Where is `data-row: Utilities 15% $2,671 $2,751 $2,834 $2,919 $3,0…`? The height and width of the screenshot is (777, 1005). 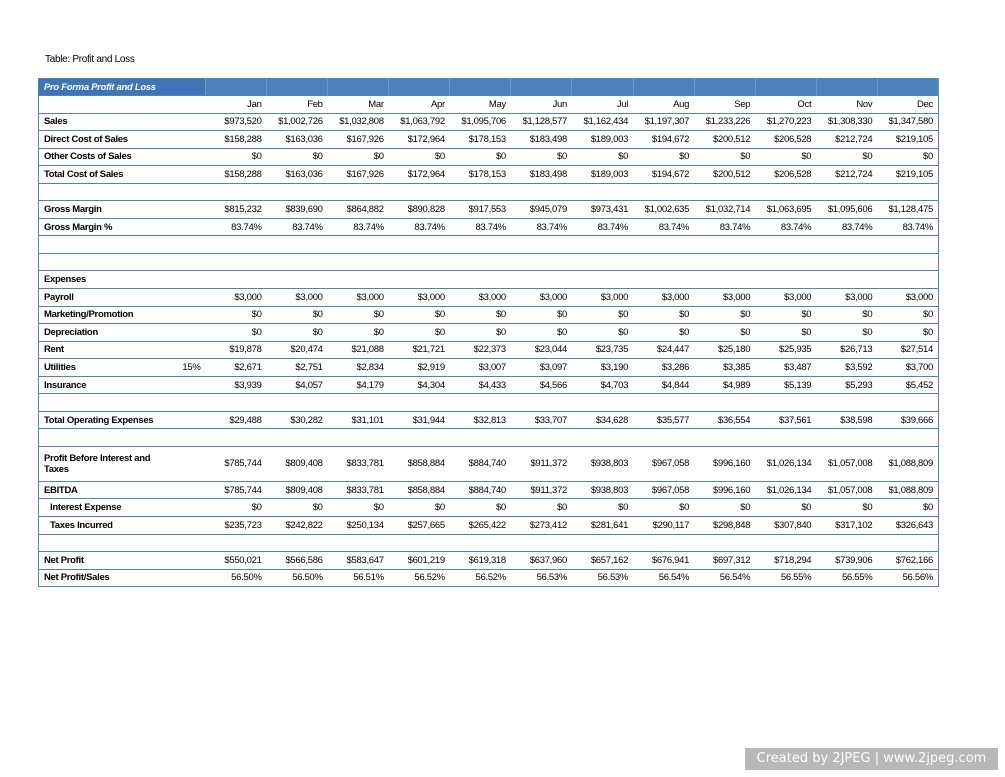 data-row: Utilities 15% $2,671 $2,751 $2,834 $2,919 $3,0… is located at coordinates (488, 367).